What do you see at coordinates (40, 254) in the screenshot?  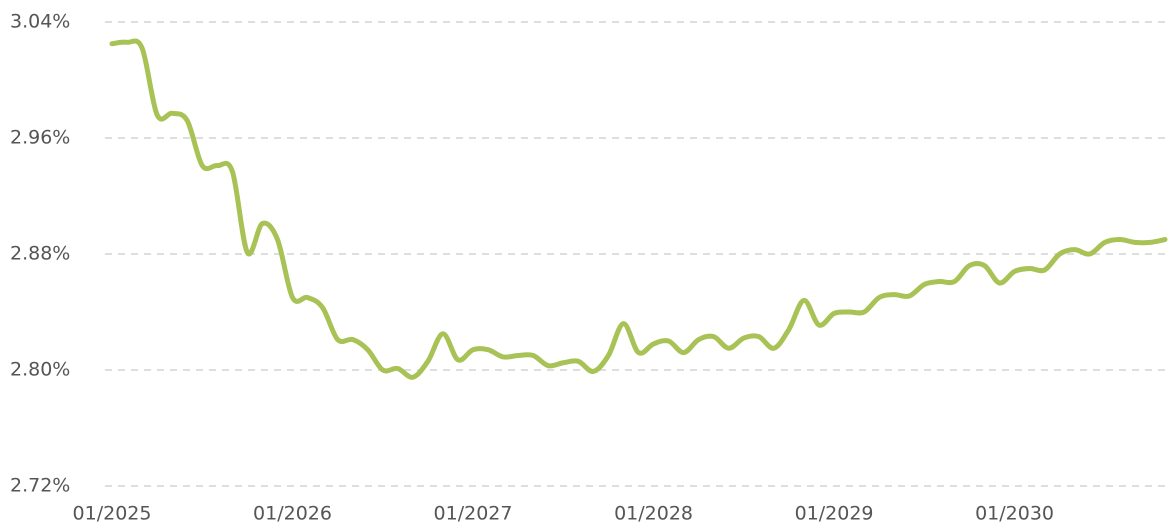 I see `y-tick-label: 2.88%` at bounding box center [40, 254].